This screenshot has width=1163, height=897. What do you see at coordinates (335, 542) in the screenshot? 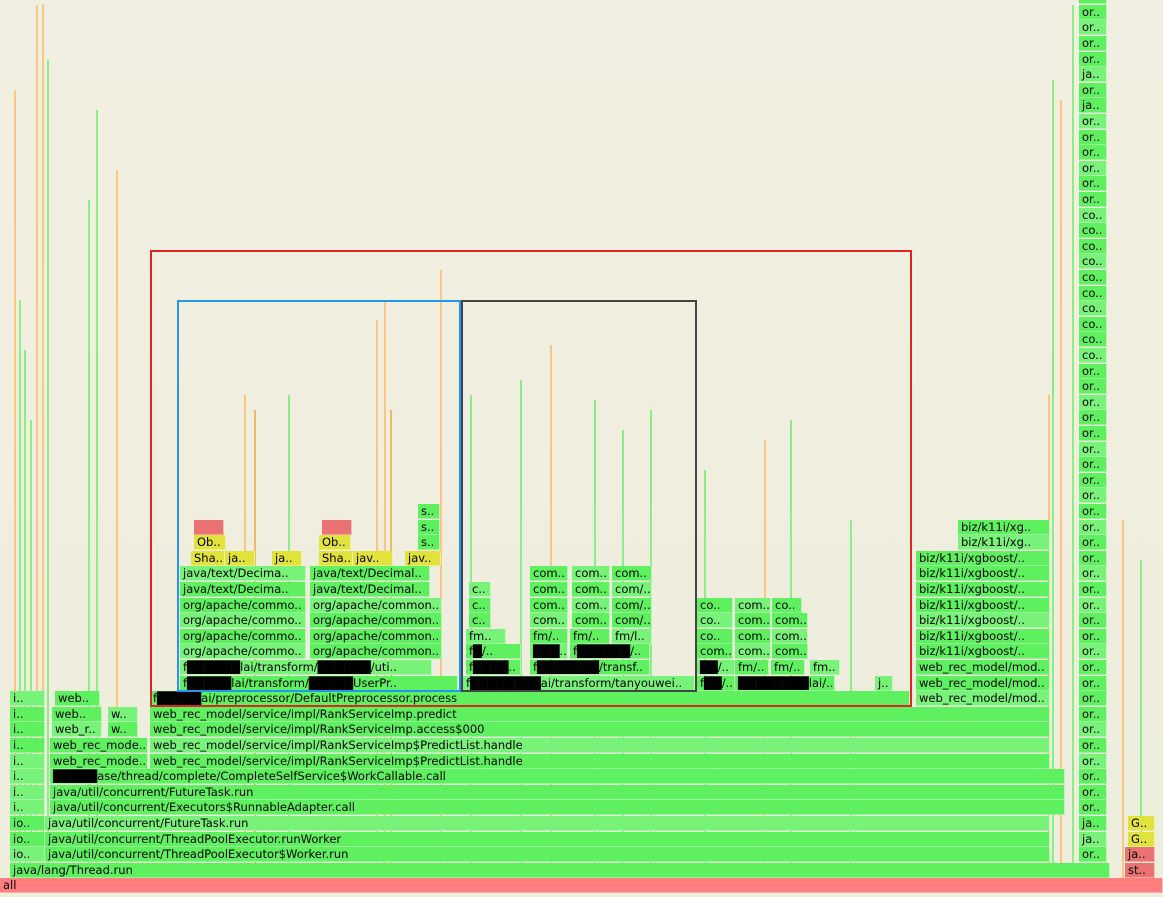
I see `stack-frame: Ob..` at bounding box center [335, 542].